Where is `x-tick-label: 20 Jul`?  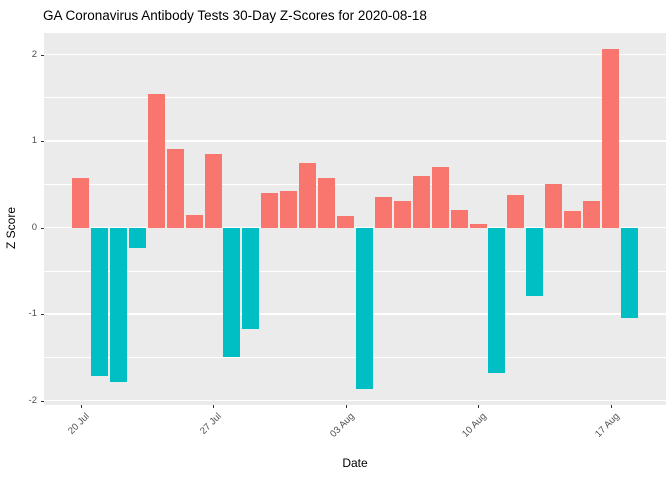
x-tick-label: 20 Jul is located at coordinates (78, 424).